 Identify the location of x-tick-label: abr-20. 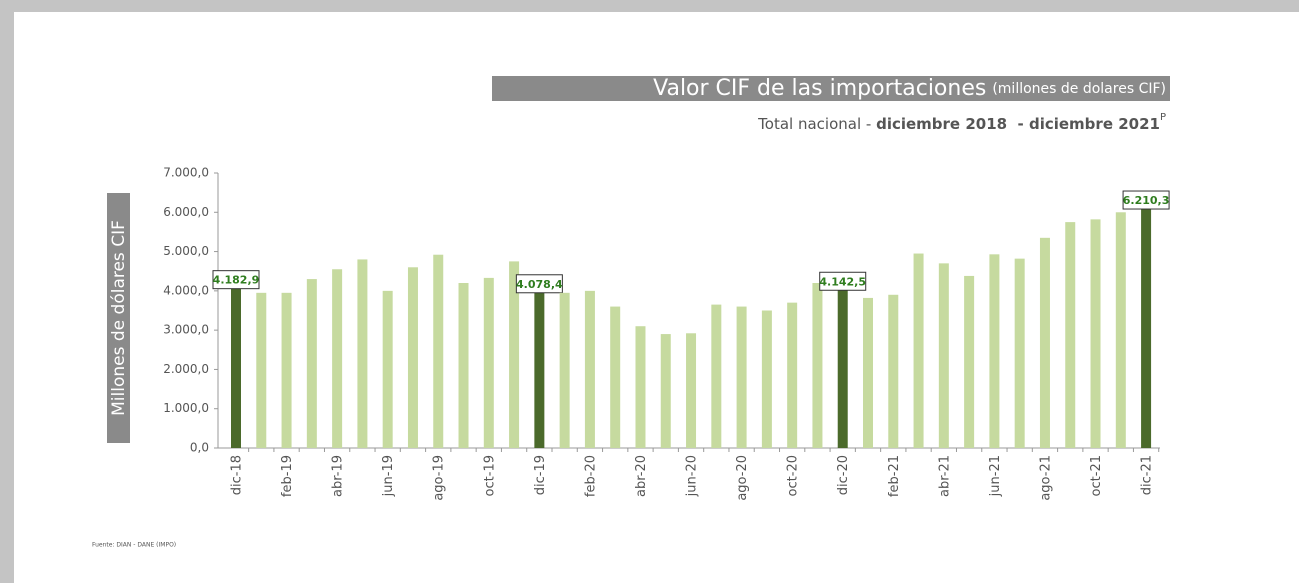
(641, 476).